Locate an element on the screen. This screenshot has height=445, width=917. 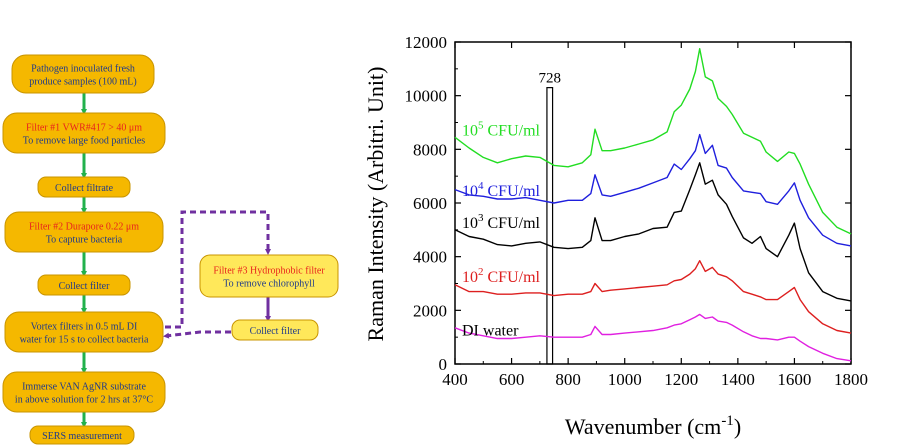
flow-step-text: SERS measurement is located at coordinates (82, 436).